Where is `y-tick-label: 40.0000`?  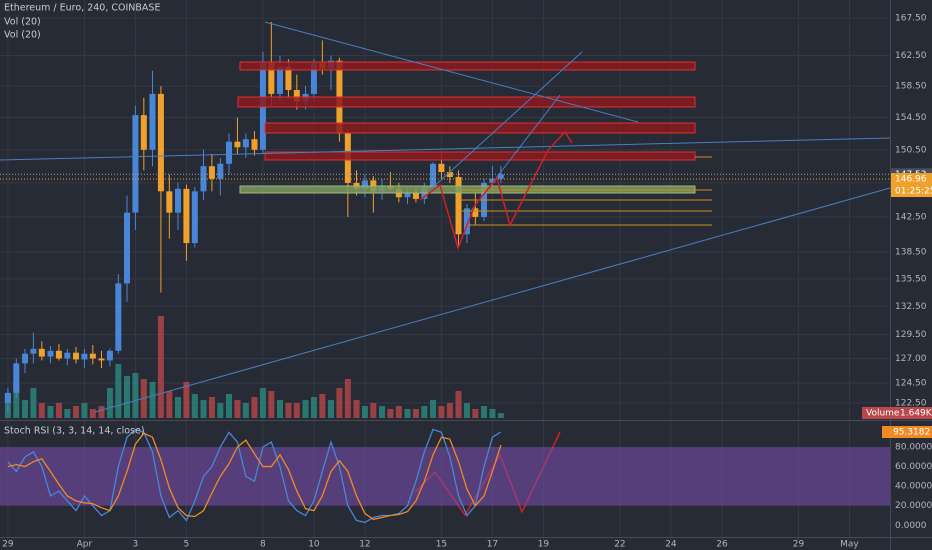 y-tick-label: 40.0000 is located at coordinates (913, 487).